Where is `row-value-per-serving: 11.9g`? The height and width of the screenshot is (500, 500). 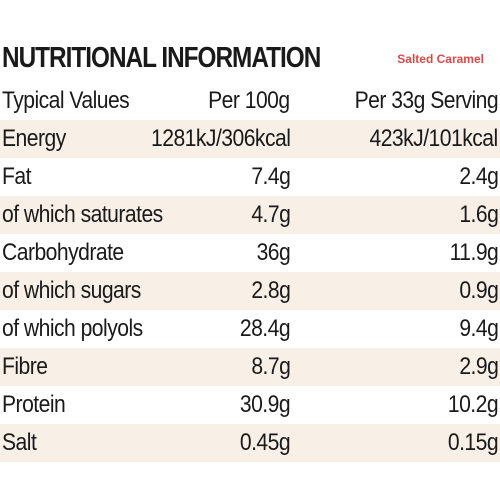
row-value-per-serving: 11.9g is located at coordinates (473, 252).